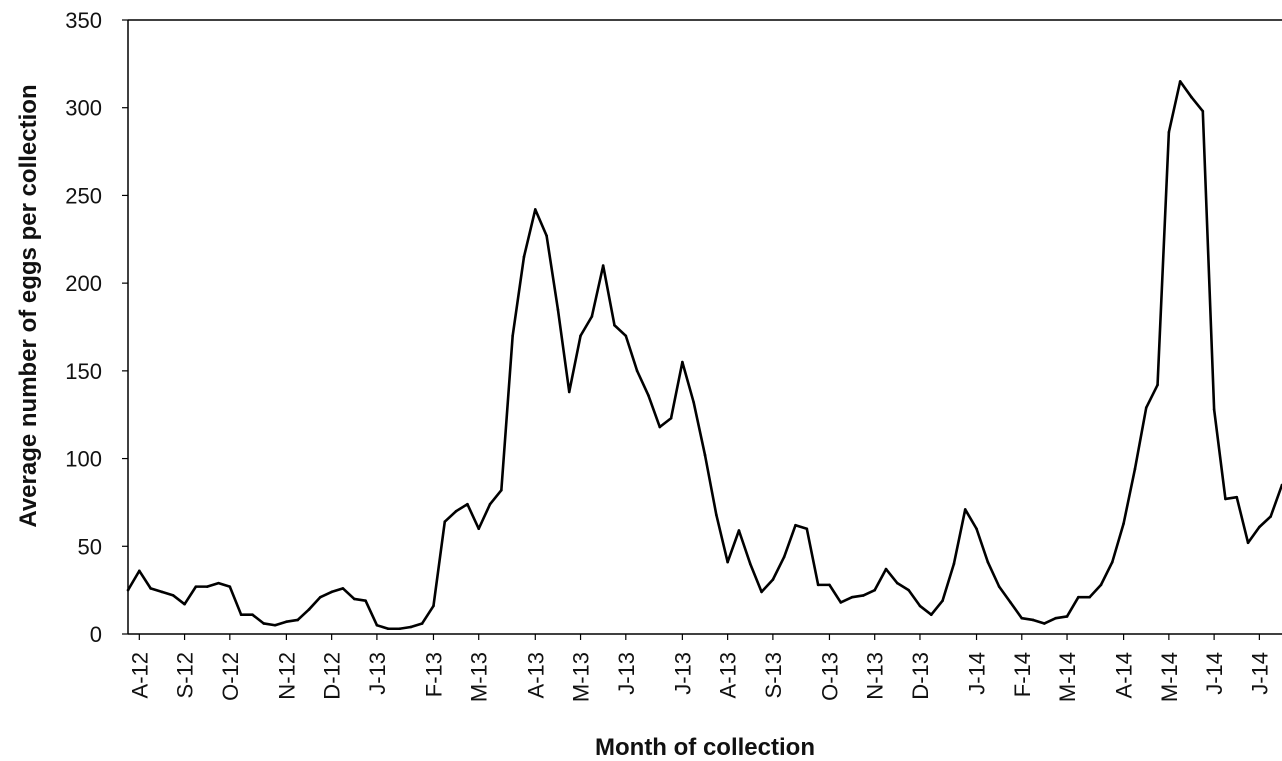  I want to click on x-tick-label: A-12, so click(139, 675).